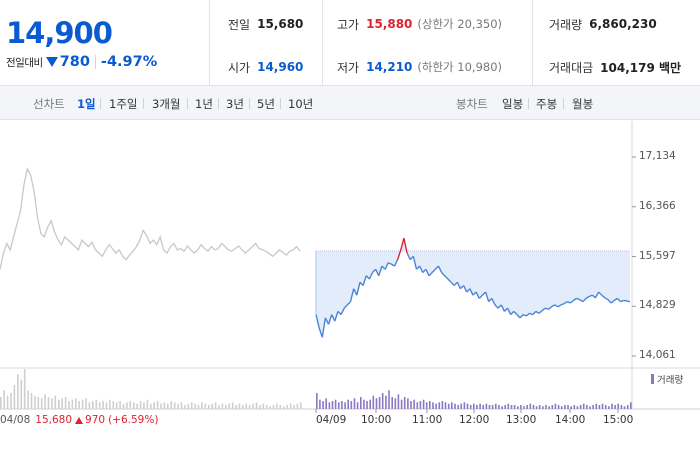  I want to click on tab-3-months: 3개월, so click(166, 104).